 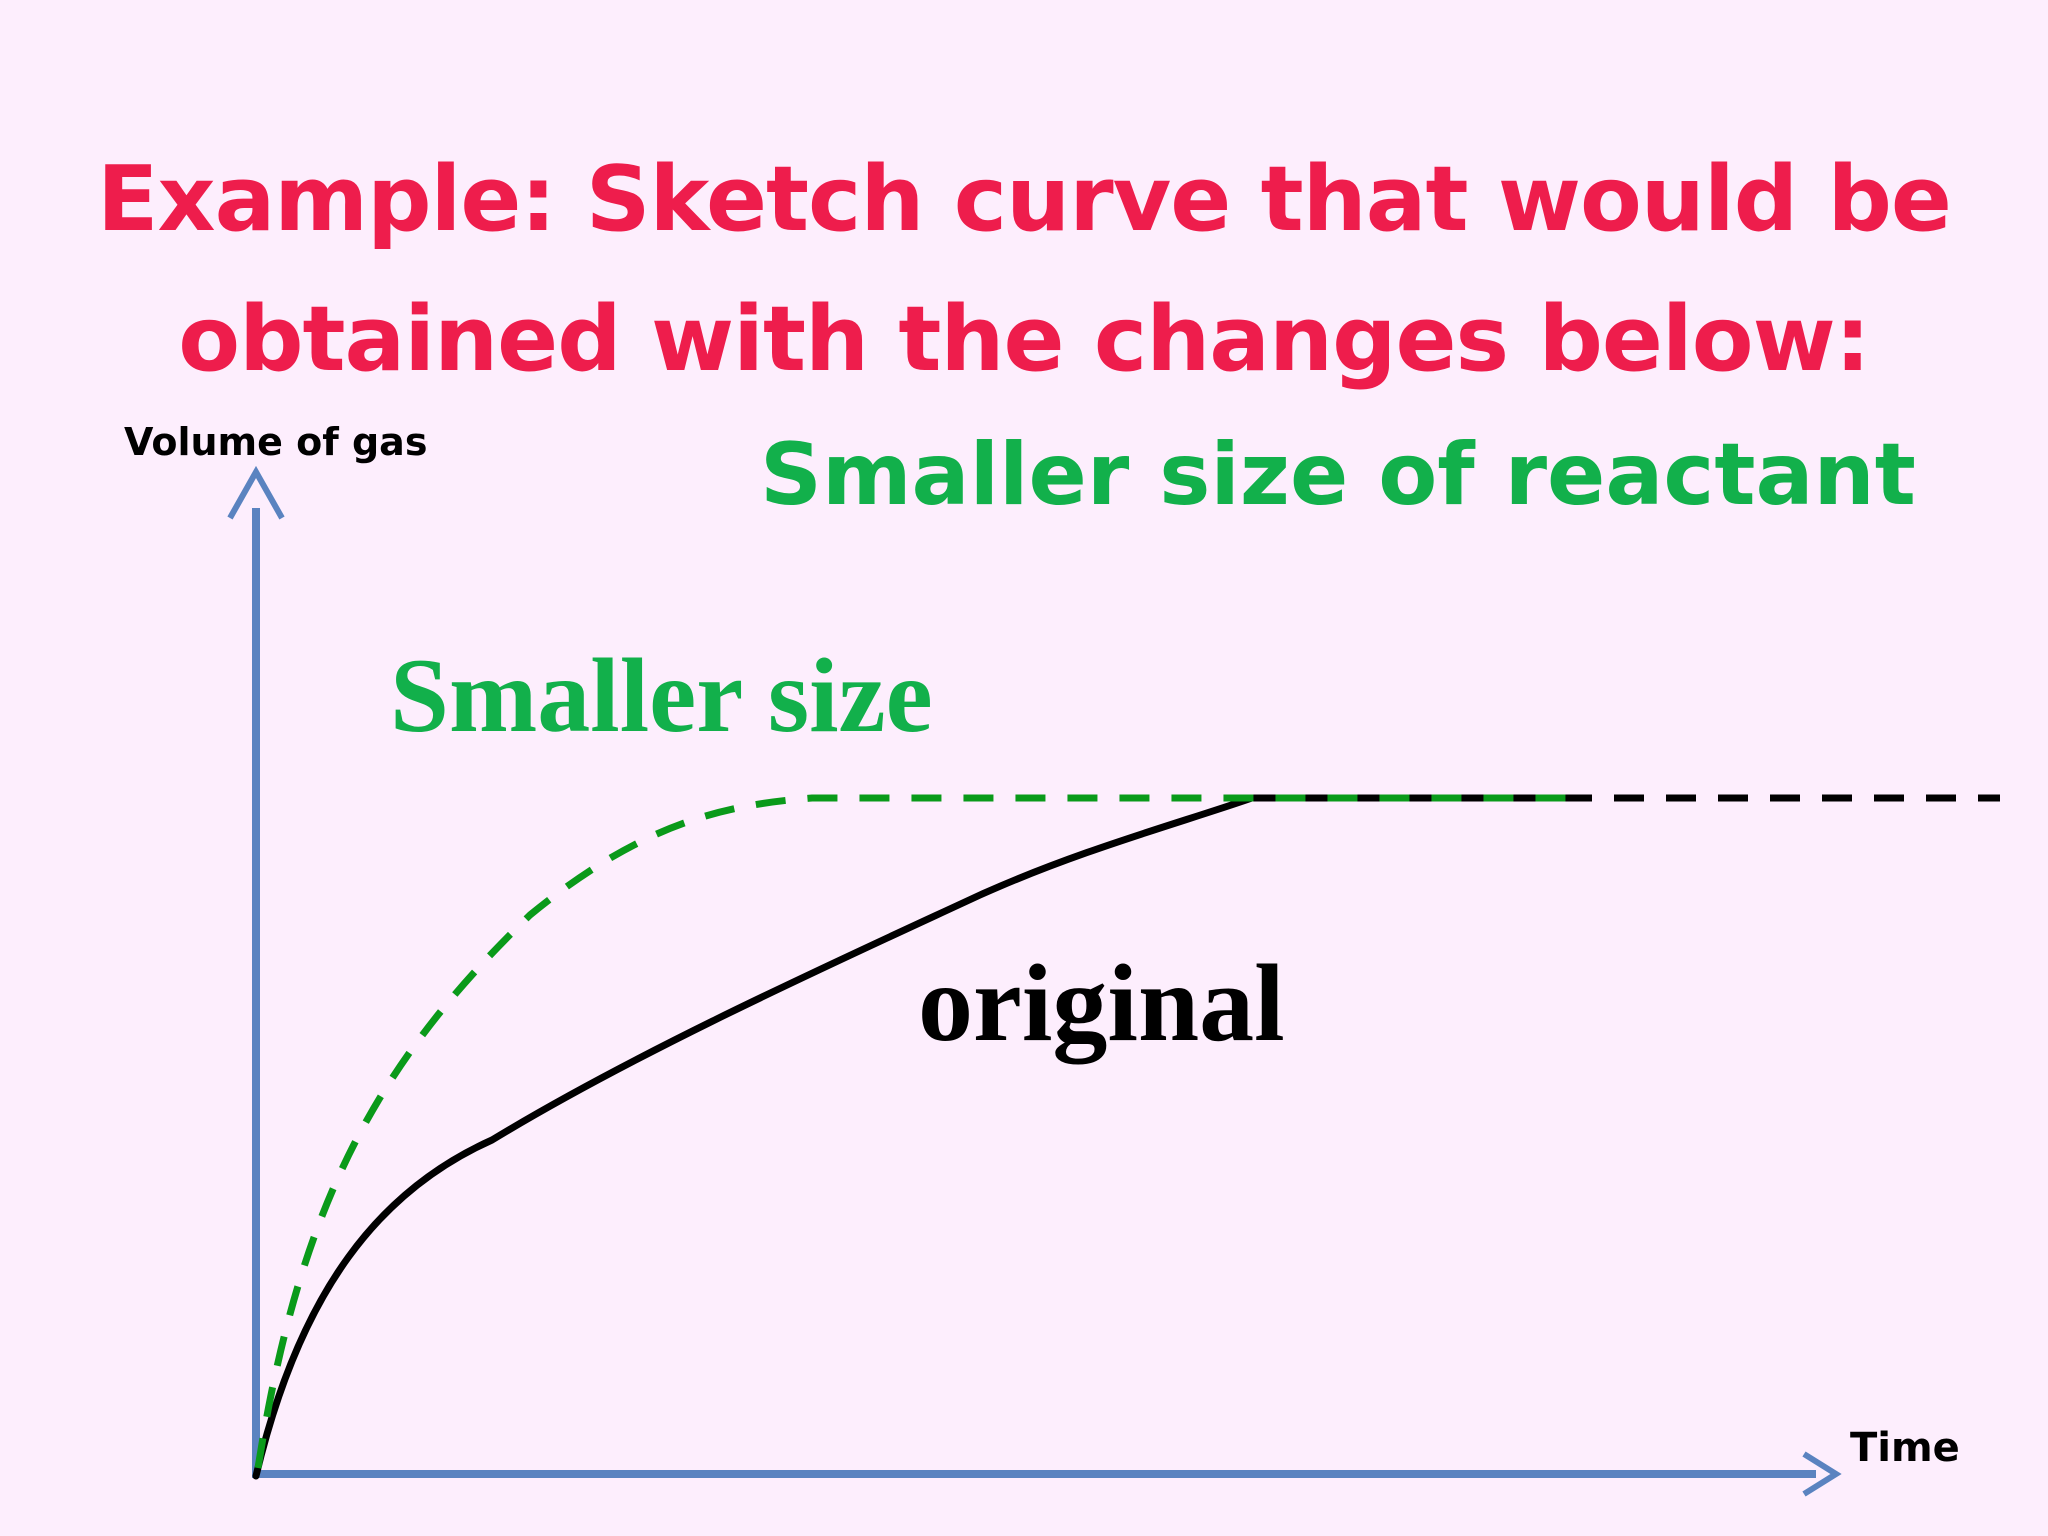 I want to click on title-line-2: obtained with the changes below:, so click(x=1024, y=339).